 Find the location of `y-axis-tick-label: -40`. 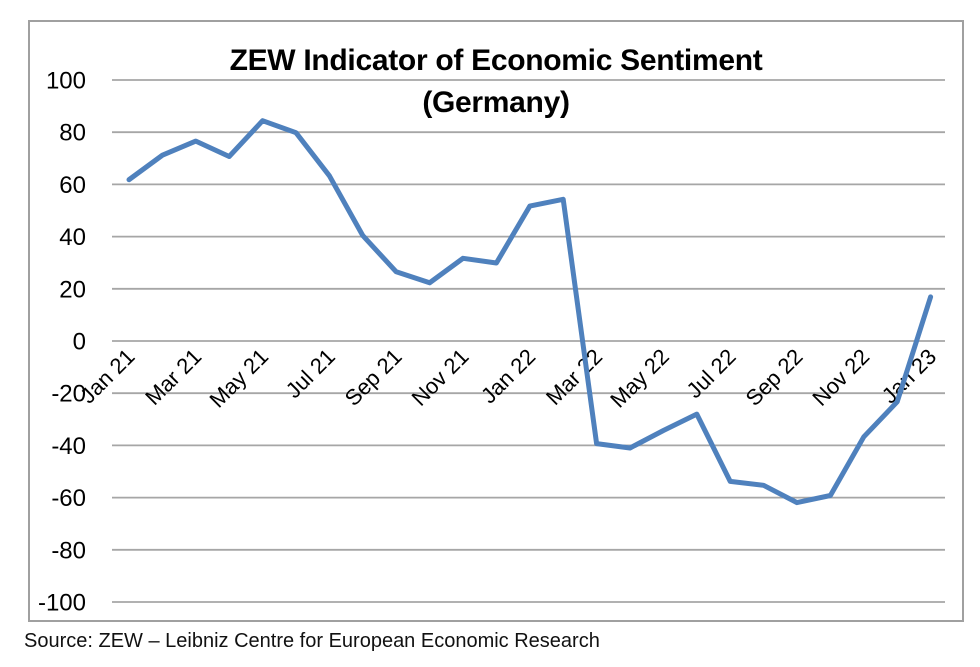

y-axis-tick-label: -40 is located at coordinates (68, 446).